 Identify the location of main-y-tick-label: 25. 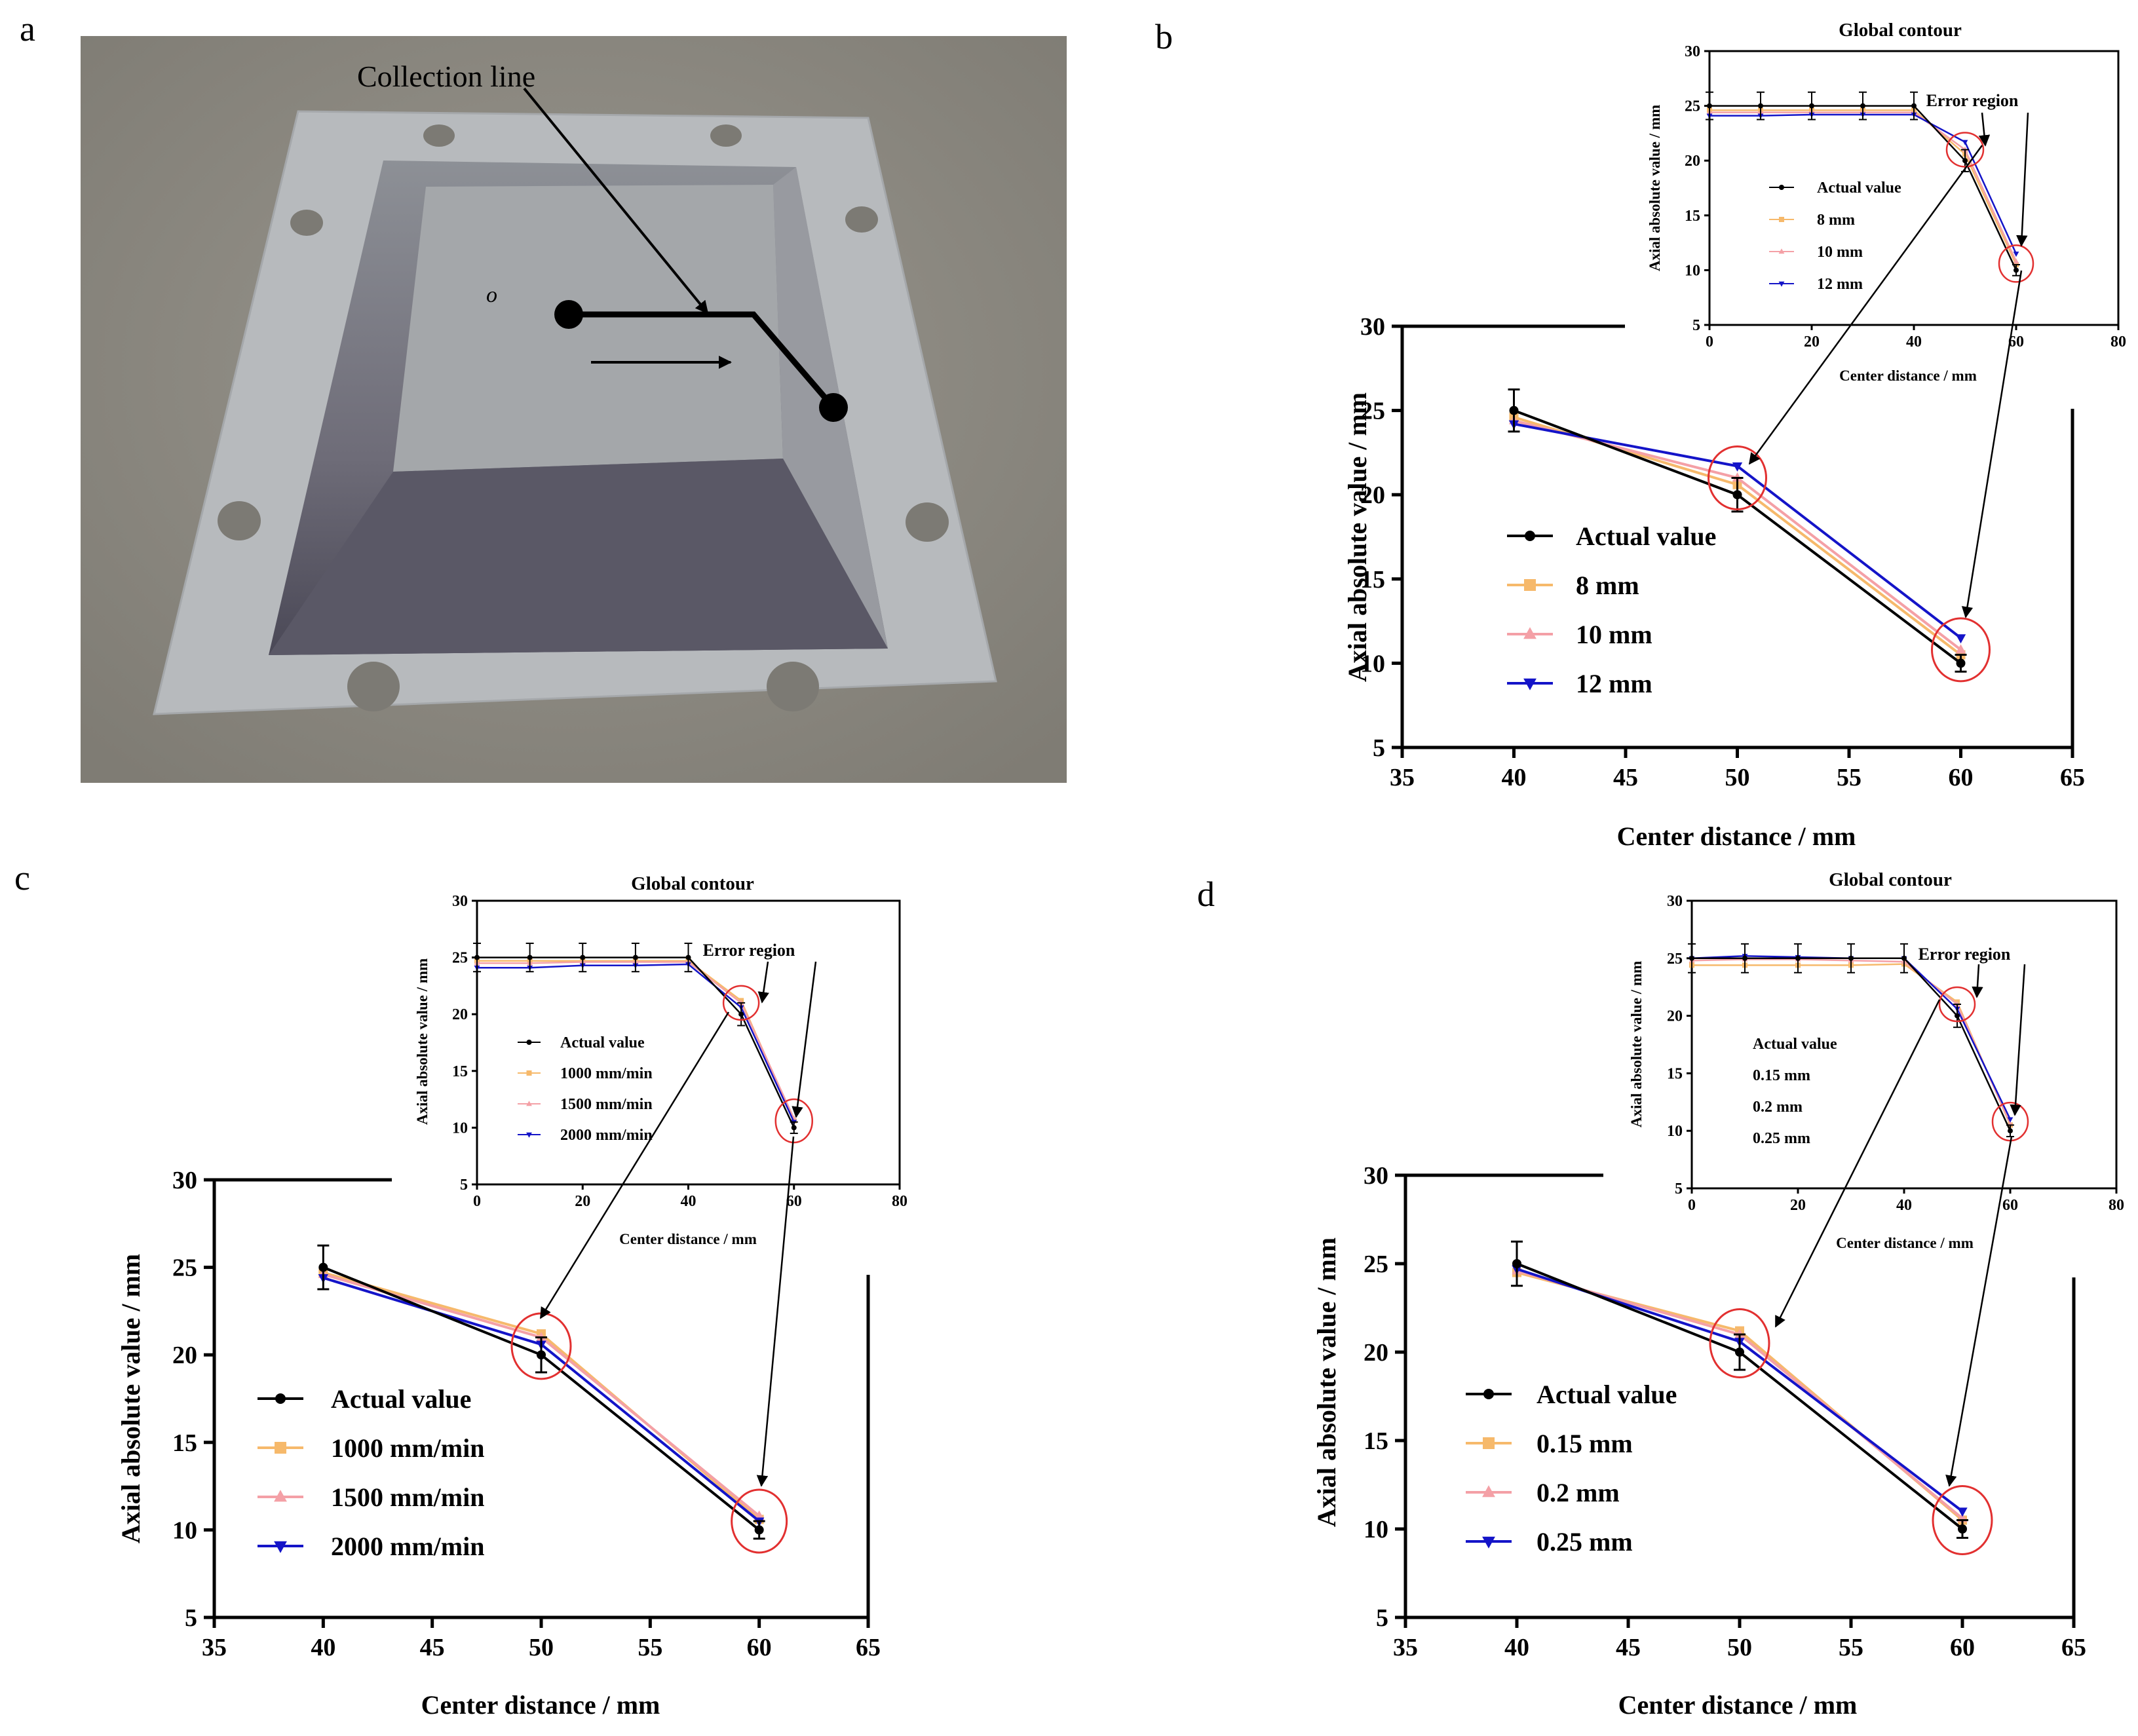
(1376, 1264).